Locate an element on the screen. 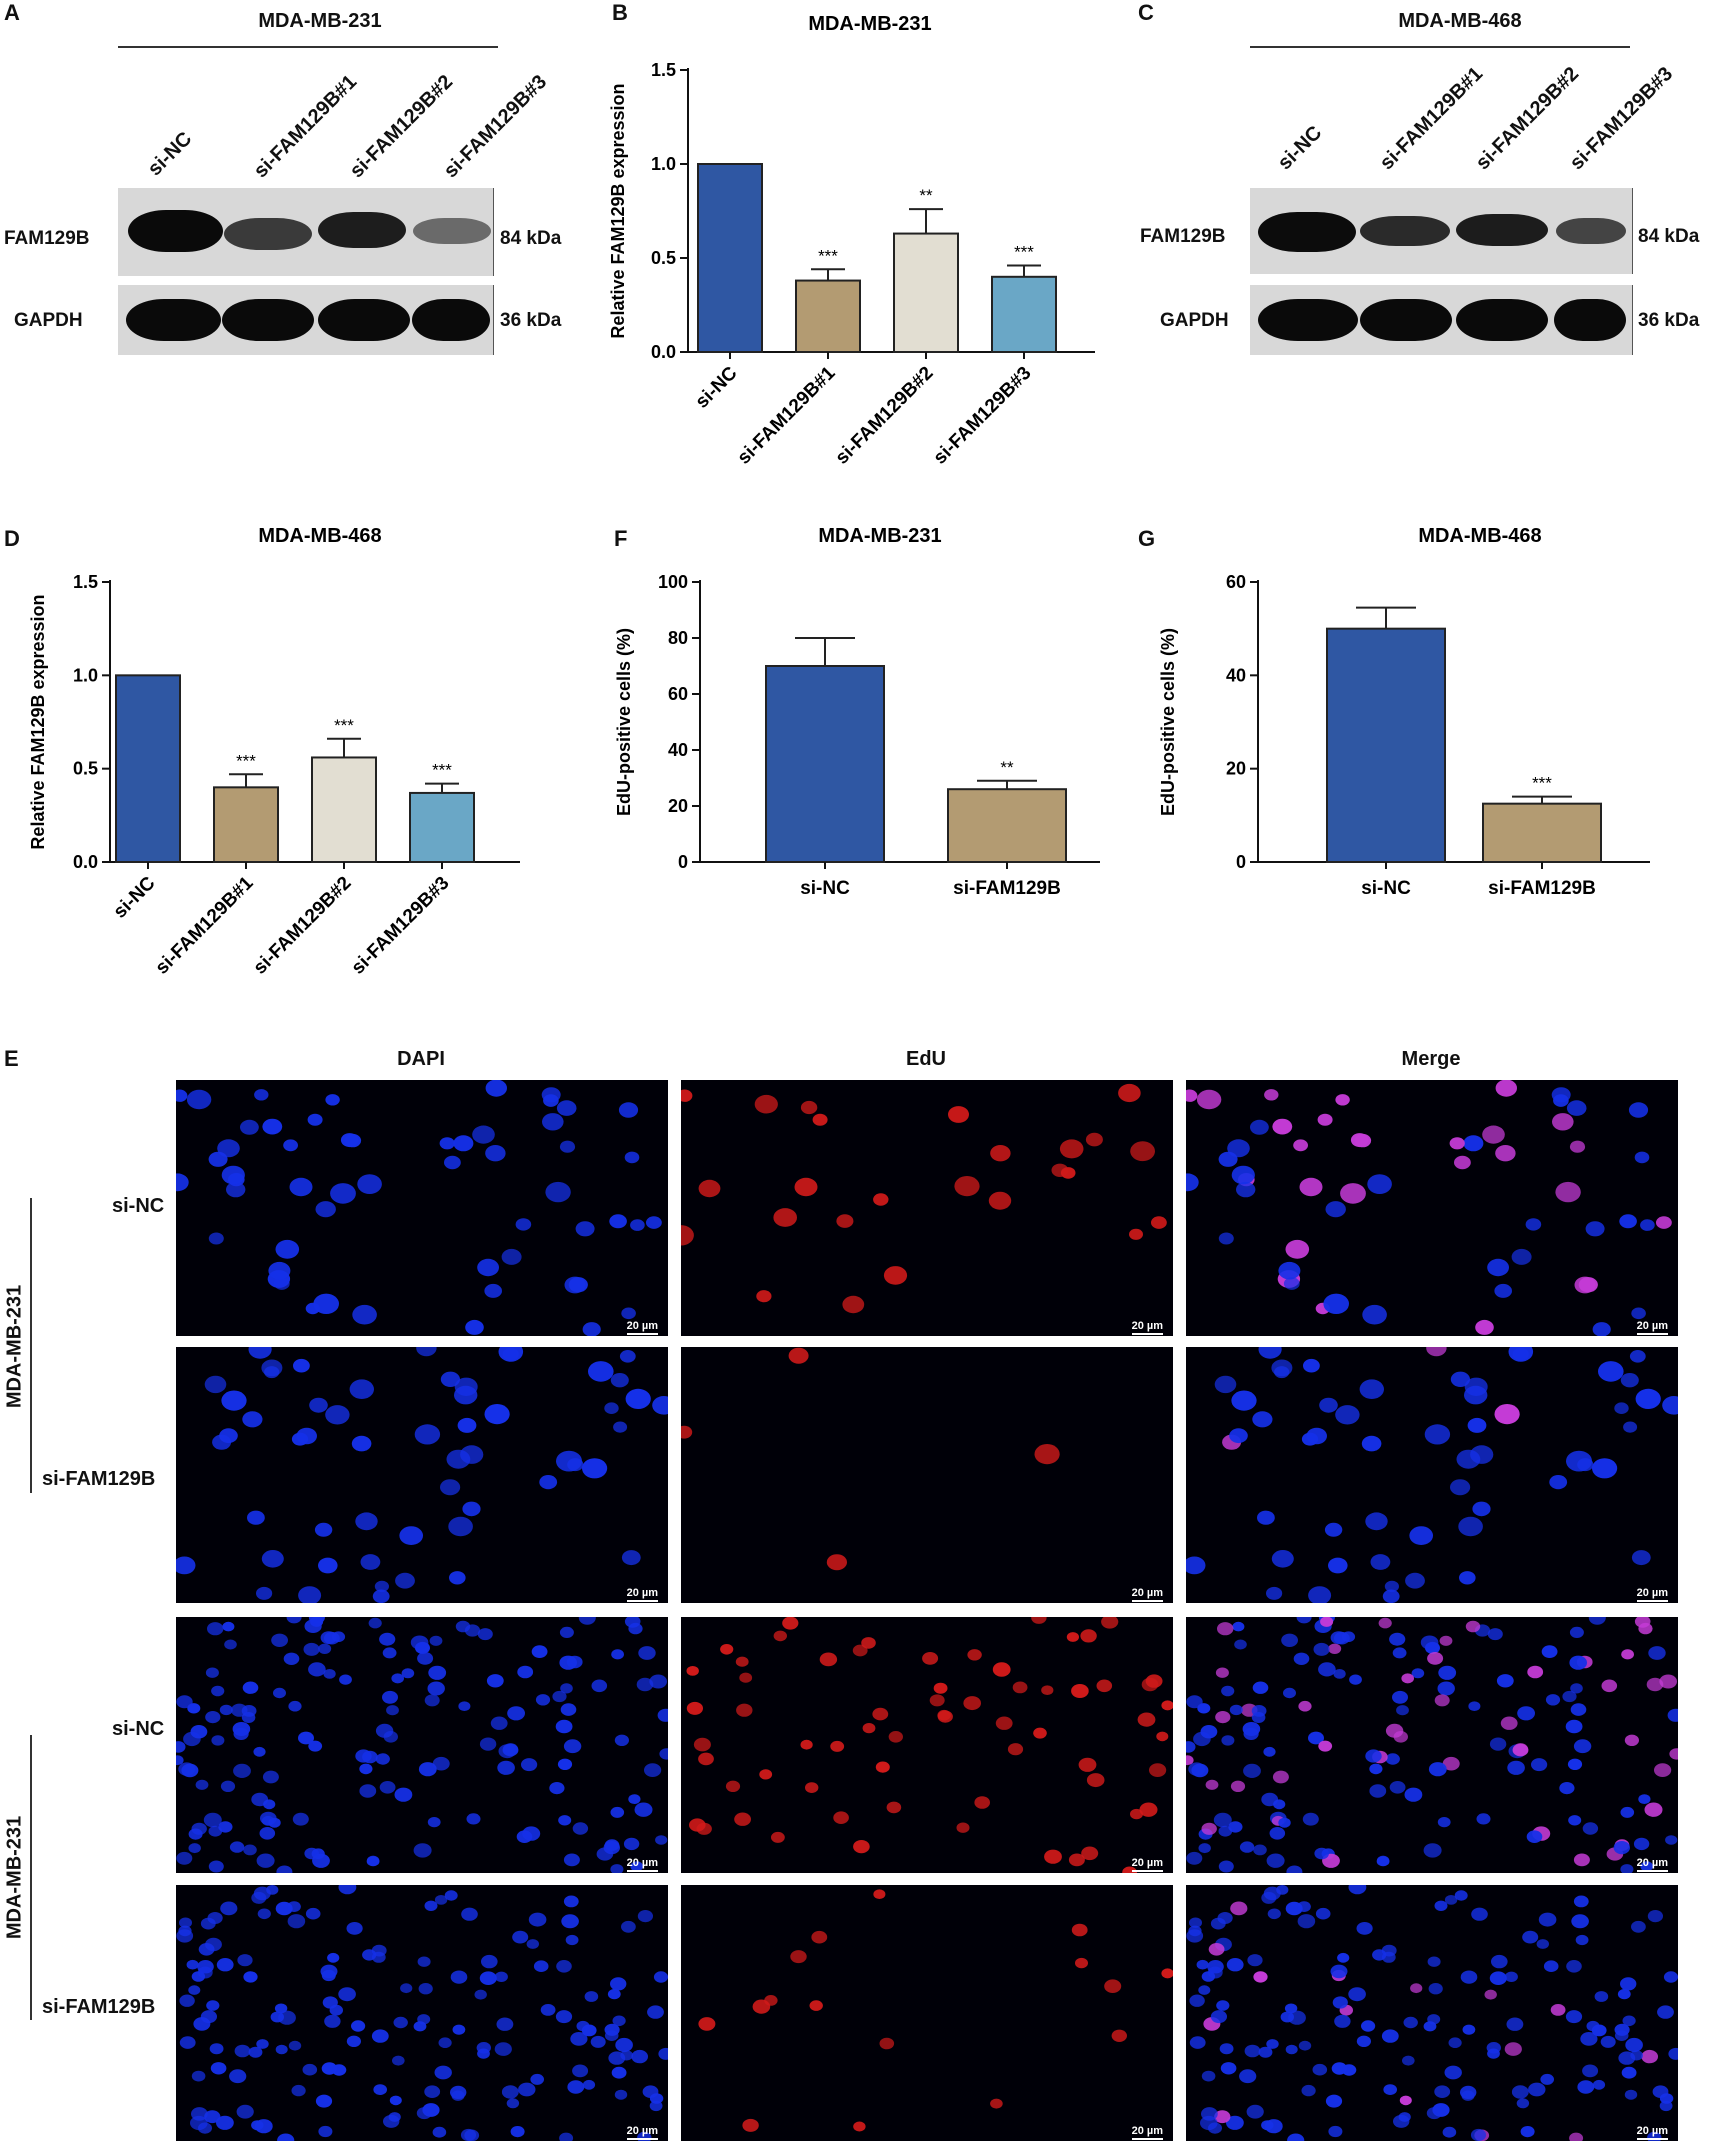  y-tick-label: 0.0 is located at coordinates (85, 862).